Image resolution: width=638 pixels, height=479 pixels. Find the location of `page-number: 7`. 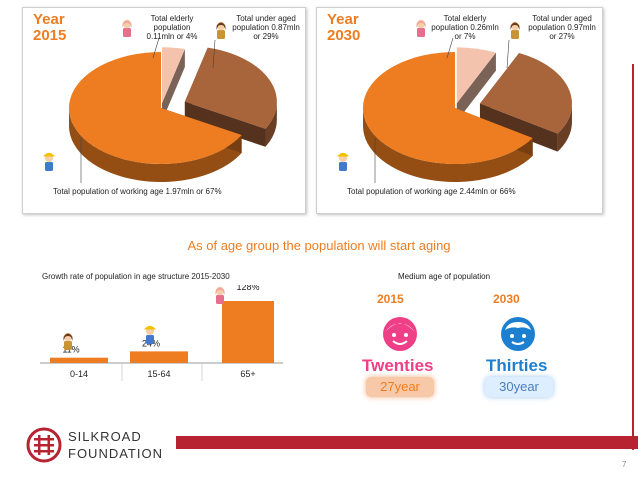

page-number: 7 is located at coordinates (624, 464).